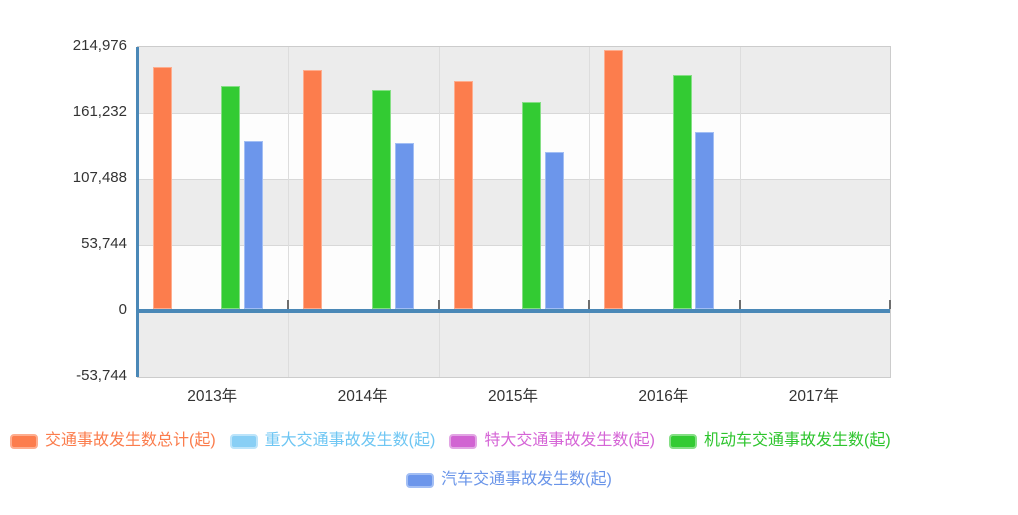 Image resolution: width=1018 pixels, height=515 pixels. Describe the element at coordinates (254, 225) in the screenshot. I see `bar-2013年-series-4` at that location.